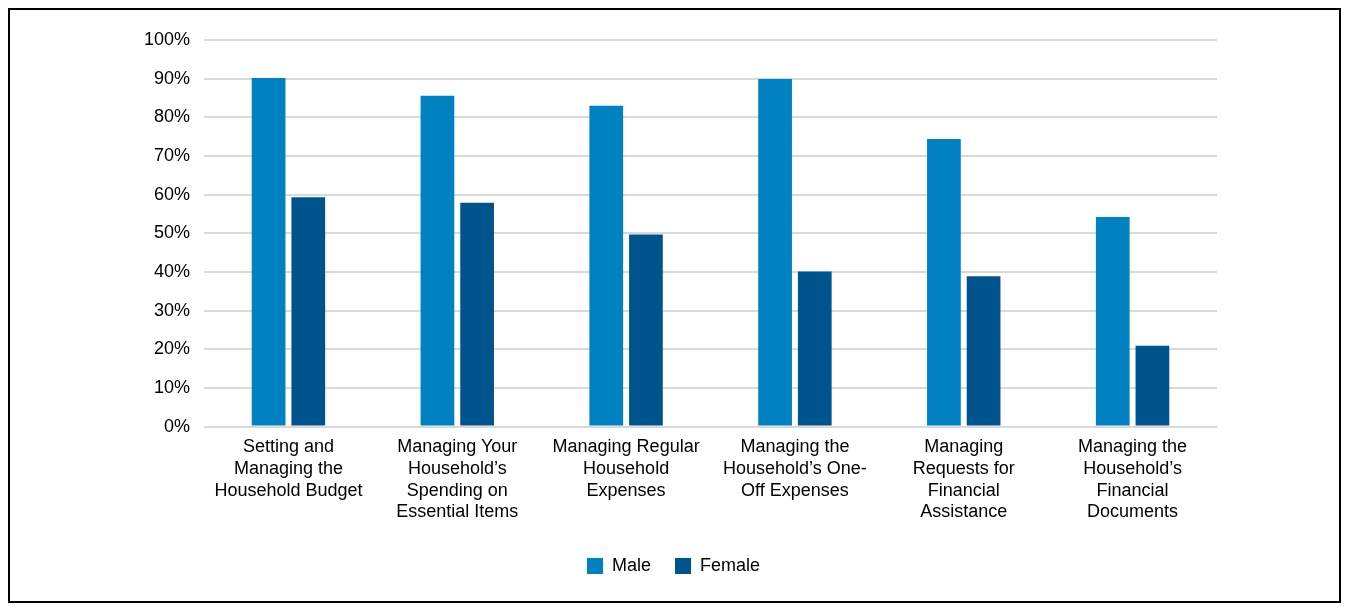  I want to click on legend-label: Female, so click(730, 564).